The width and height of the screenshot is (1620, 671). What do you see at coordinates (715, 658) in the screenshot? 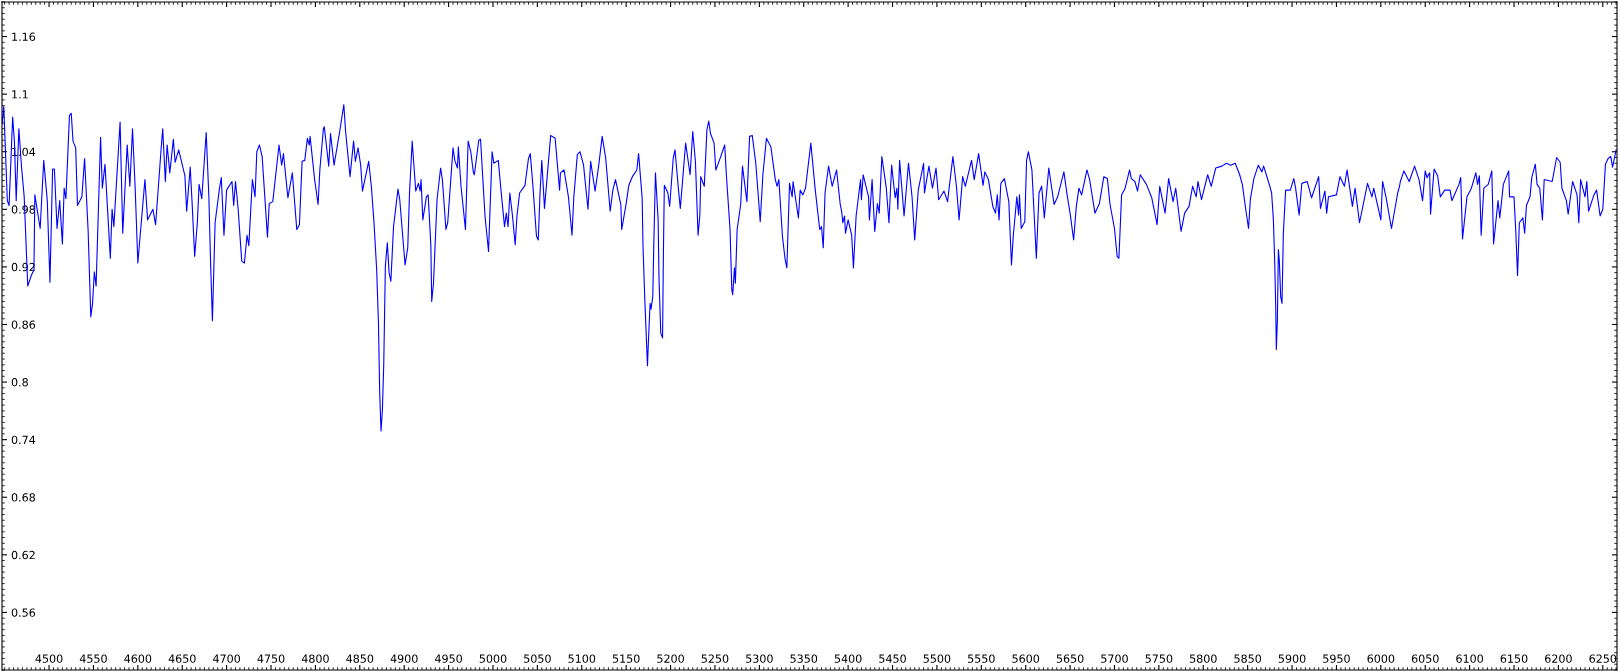
I see `x-tick-label: 5250` at bounding box center [715, 658].